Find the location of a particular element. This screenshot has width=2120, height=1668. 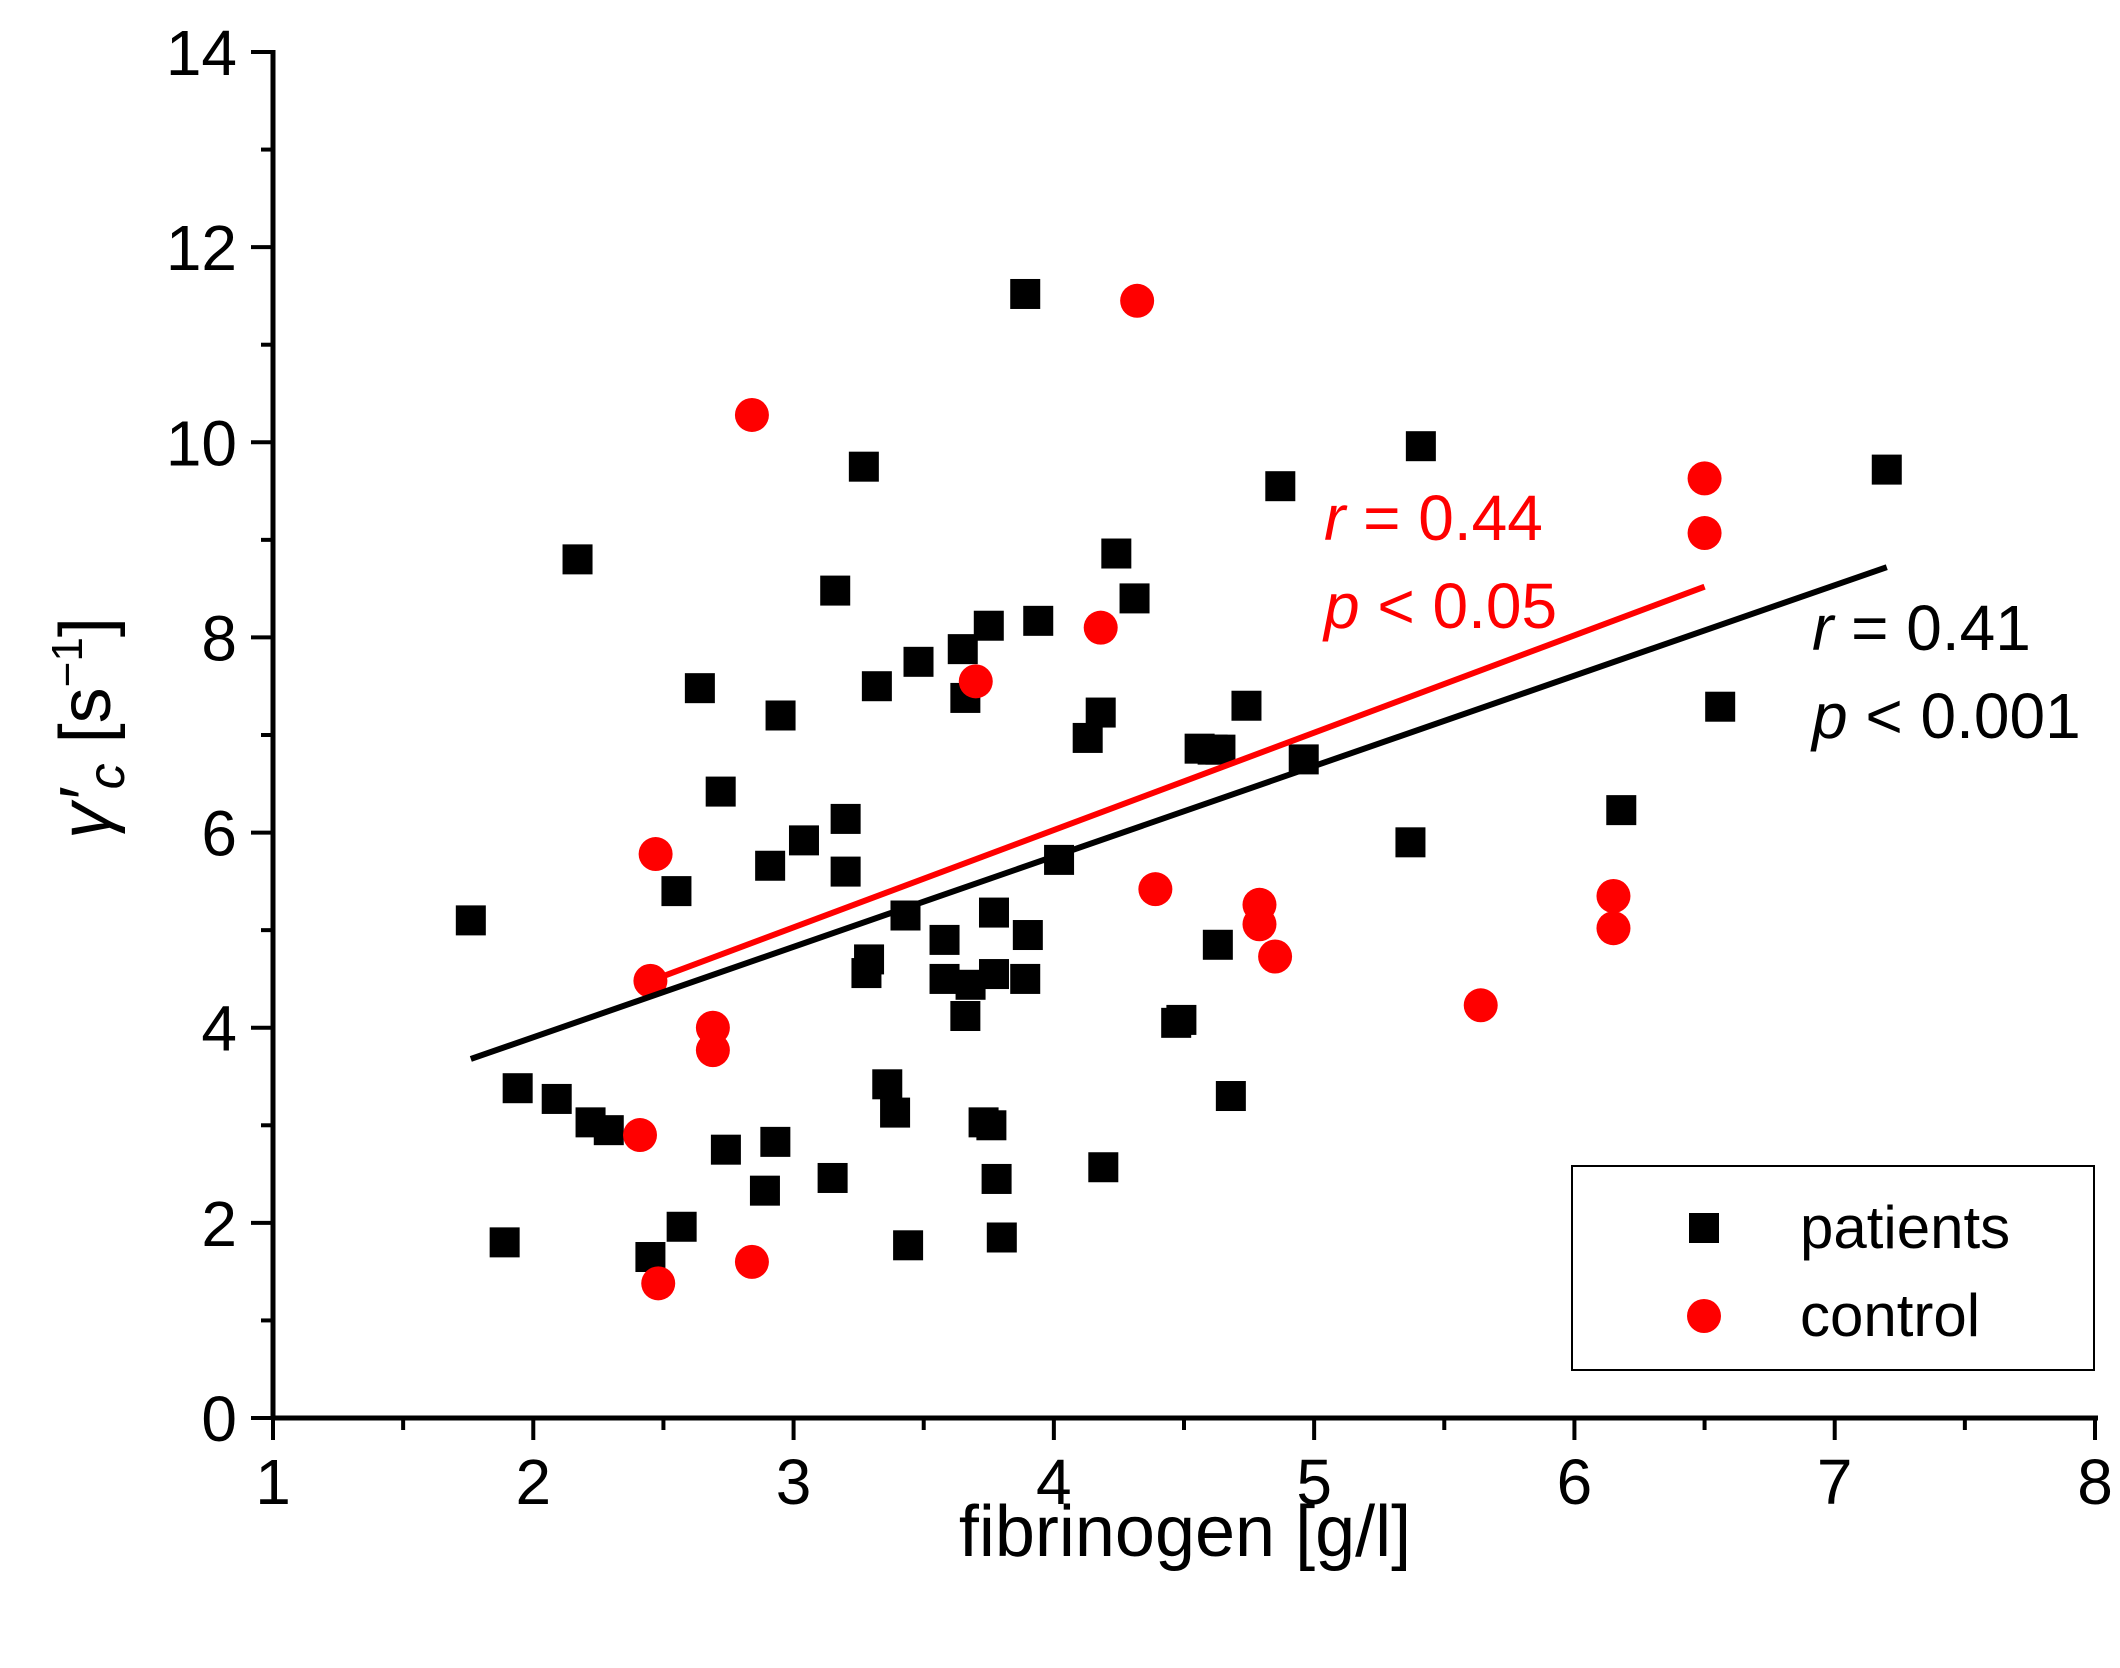

x-tick-label: 6 is located at coordinates (1575, 1482).